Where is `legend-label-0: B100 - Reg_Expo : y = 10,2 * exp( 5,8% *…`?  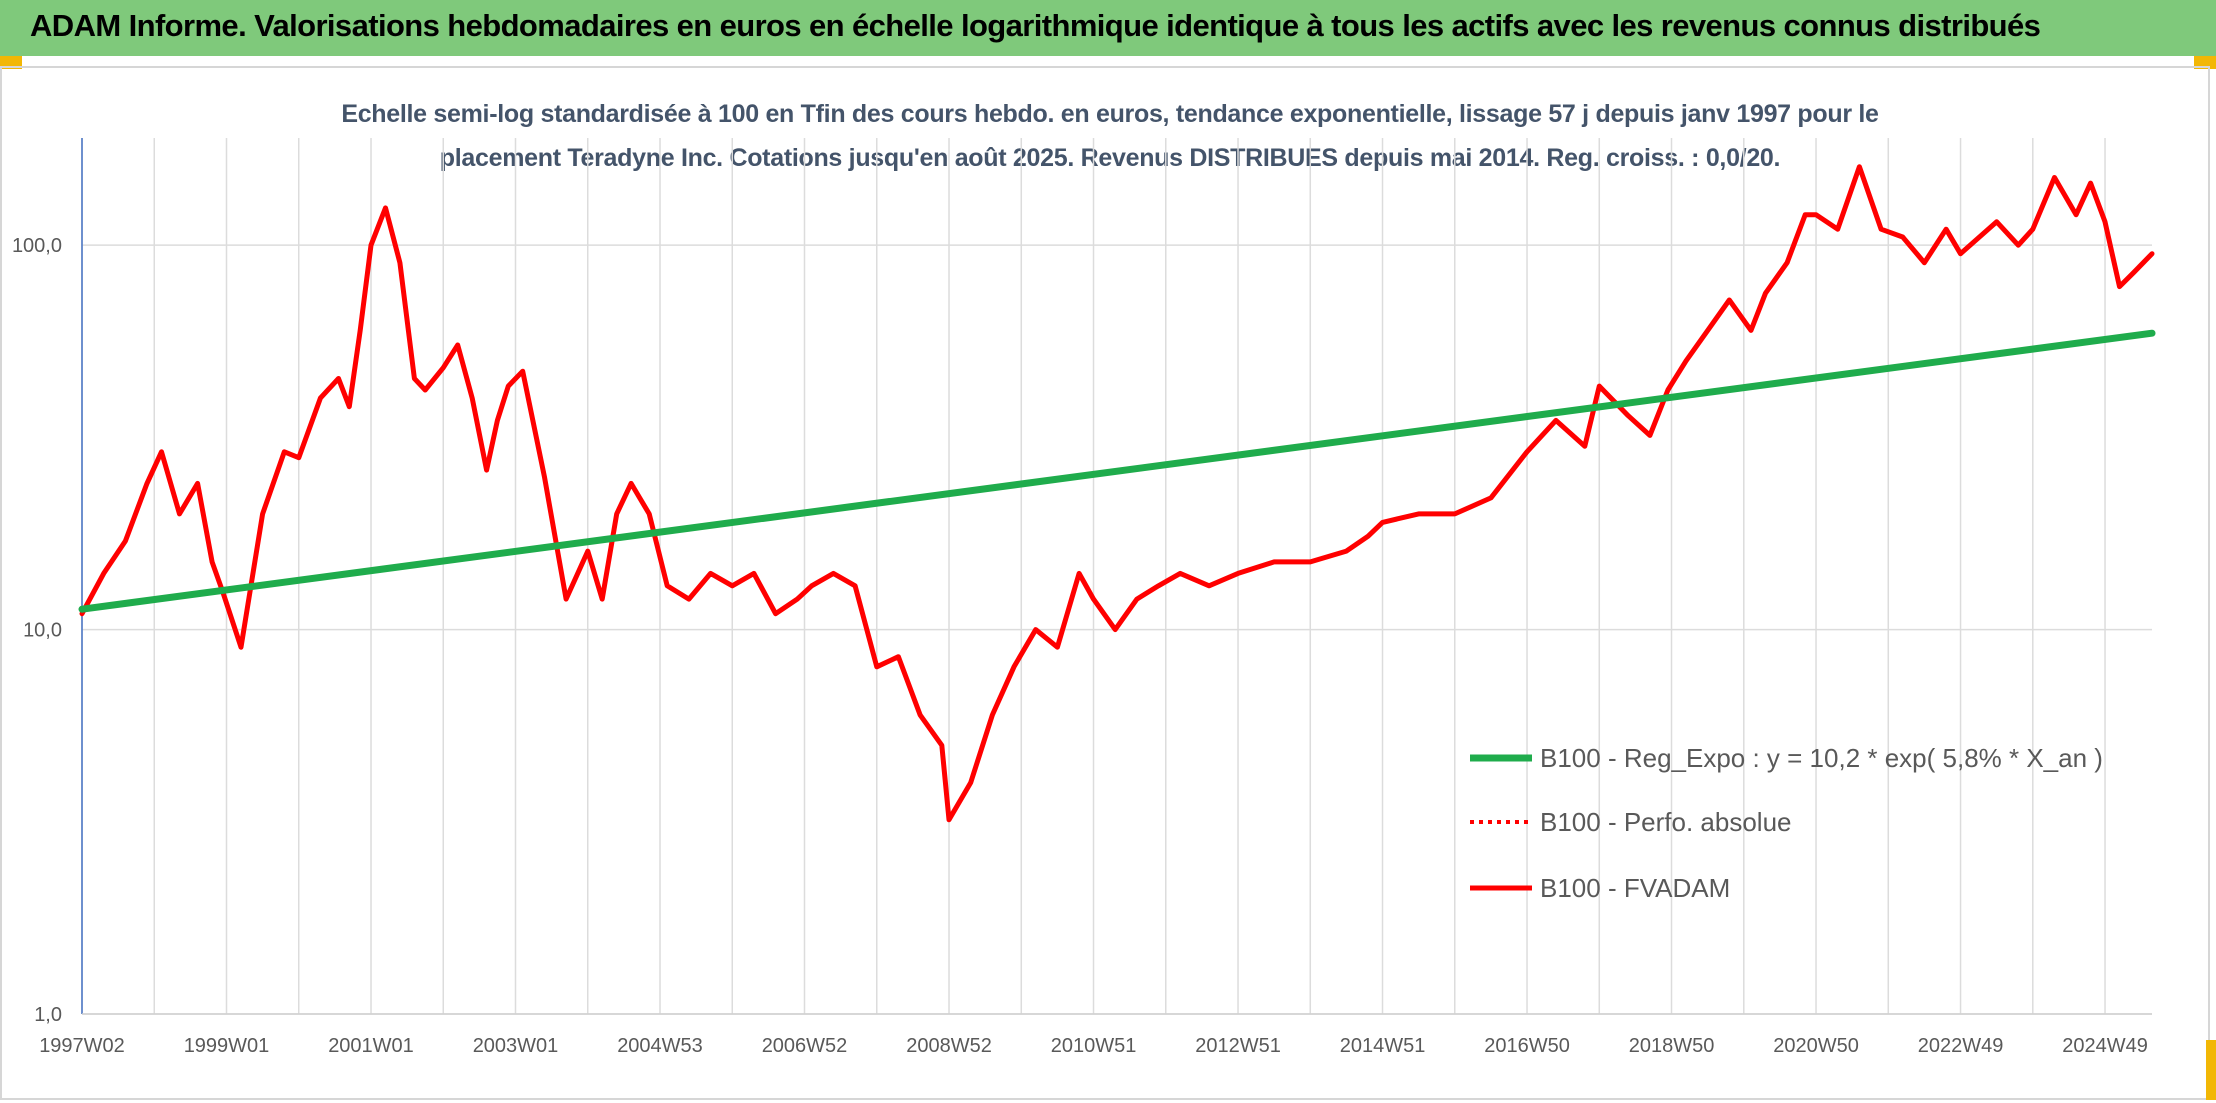
legend-label-0: B100 - Reg_Expo : y = 10,2 * exp( 5,8% *… is located at coordinates (1821, 758).